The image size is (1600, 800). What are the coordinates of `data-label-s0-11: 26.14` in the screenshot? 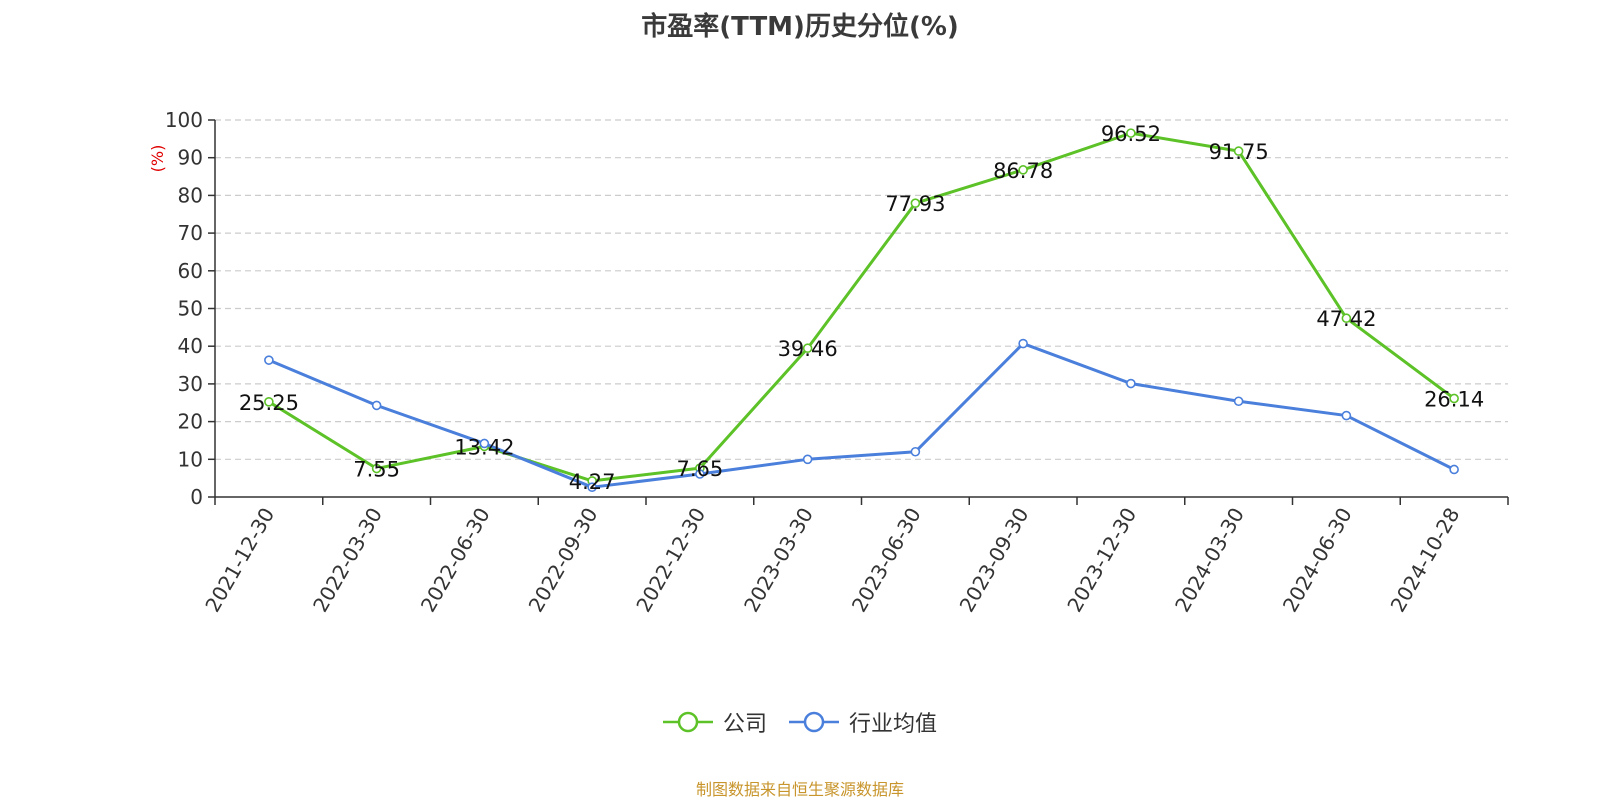 It's located at (1454, 399).